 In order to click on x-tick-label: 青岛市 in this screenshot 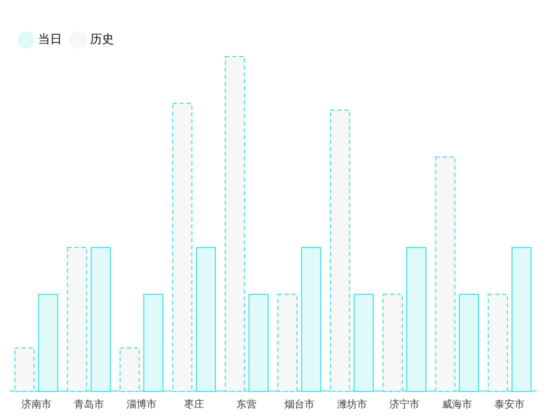, I will do `click(89, 404)`.